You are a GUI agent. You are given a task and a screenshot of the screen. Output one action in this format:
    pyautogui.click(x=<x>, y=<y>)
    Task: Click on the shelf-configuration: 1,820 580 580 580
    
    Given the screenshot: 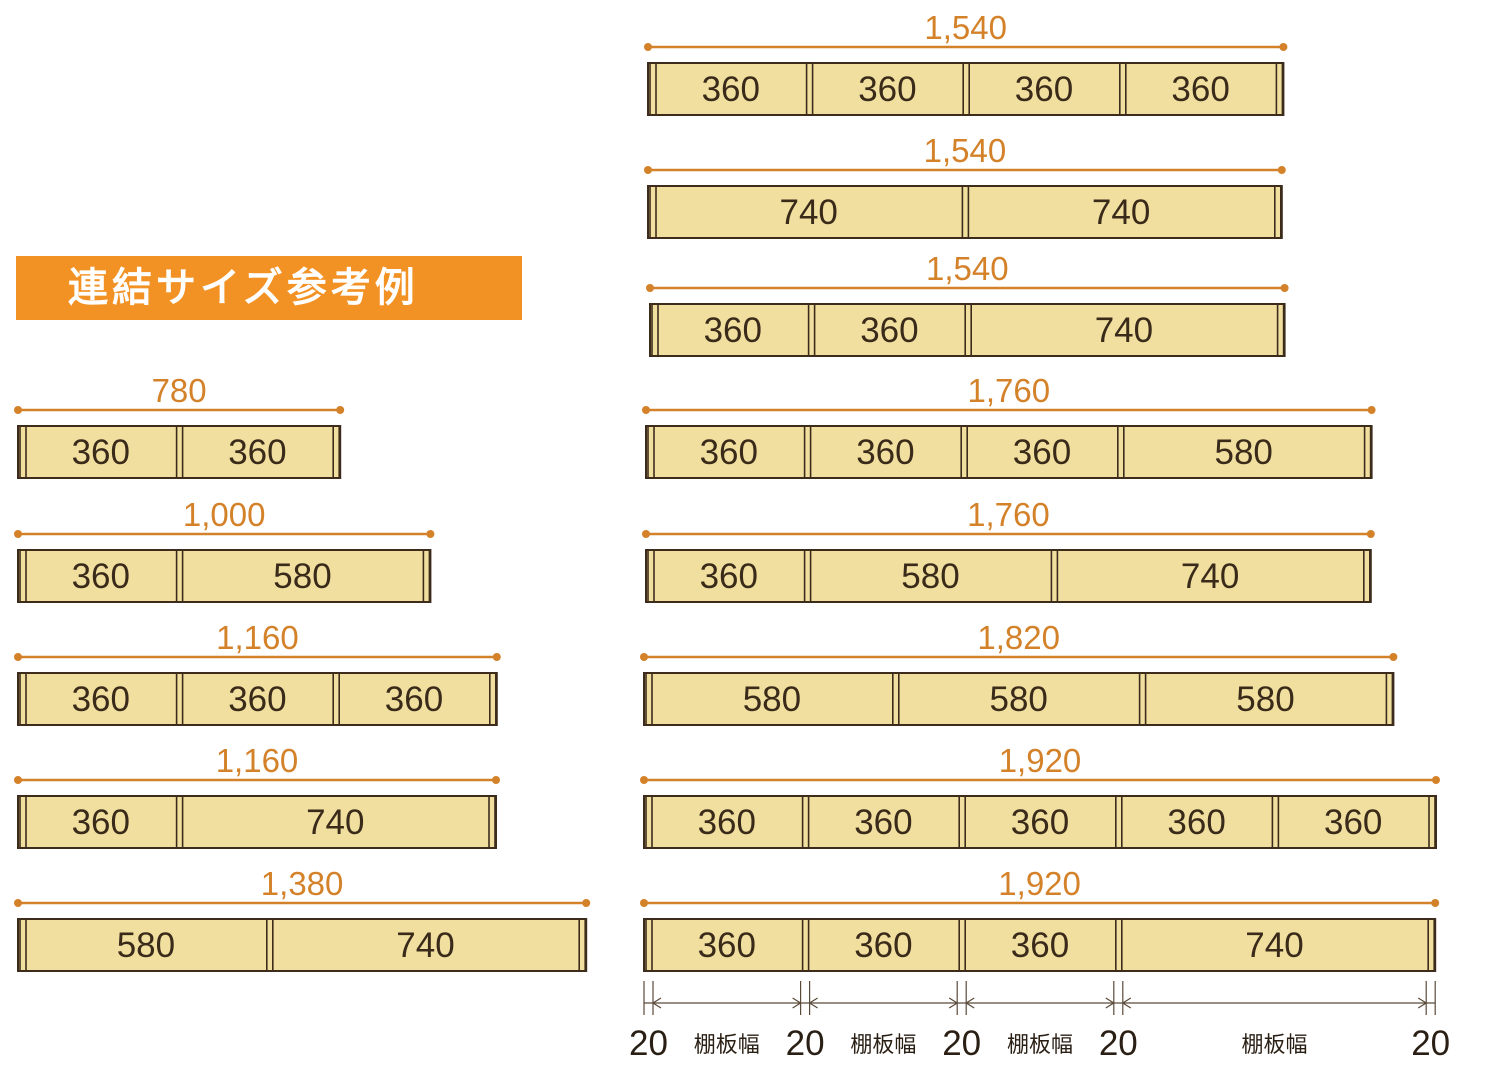 What is the action you would take?
    pyautogui.click(x=1019, y=672)
    